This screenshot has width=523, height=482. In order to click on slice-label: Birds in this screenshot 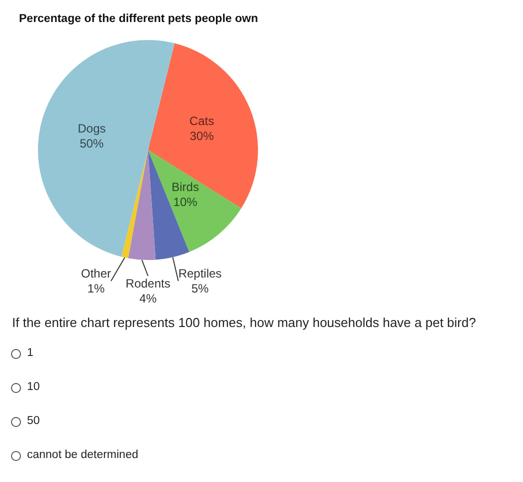, I will do `click(185, 187)`.